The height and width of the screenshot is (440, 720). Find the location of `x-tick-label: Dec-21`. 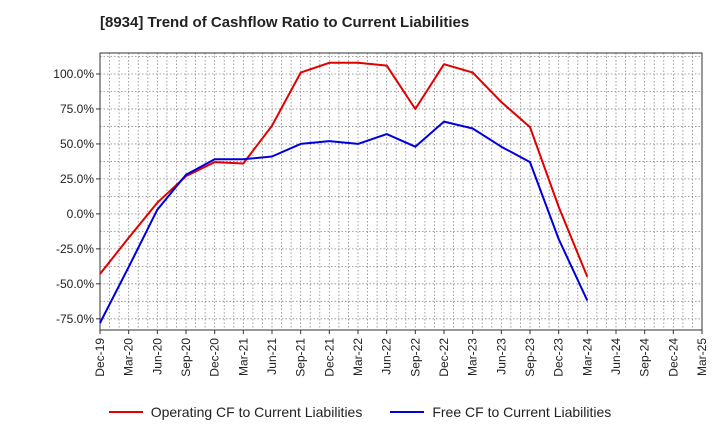

x-tick-label: Dec-21 is located at coordinates (329, 357).